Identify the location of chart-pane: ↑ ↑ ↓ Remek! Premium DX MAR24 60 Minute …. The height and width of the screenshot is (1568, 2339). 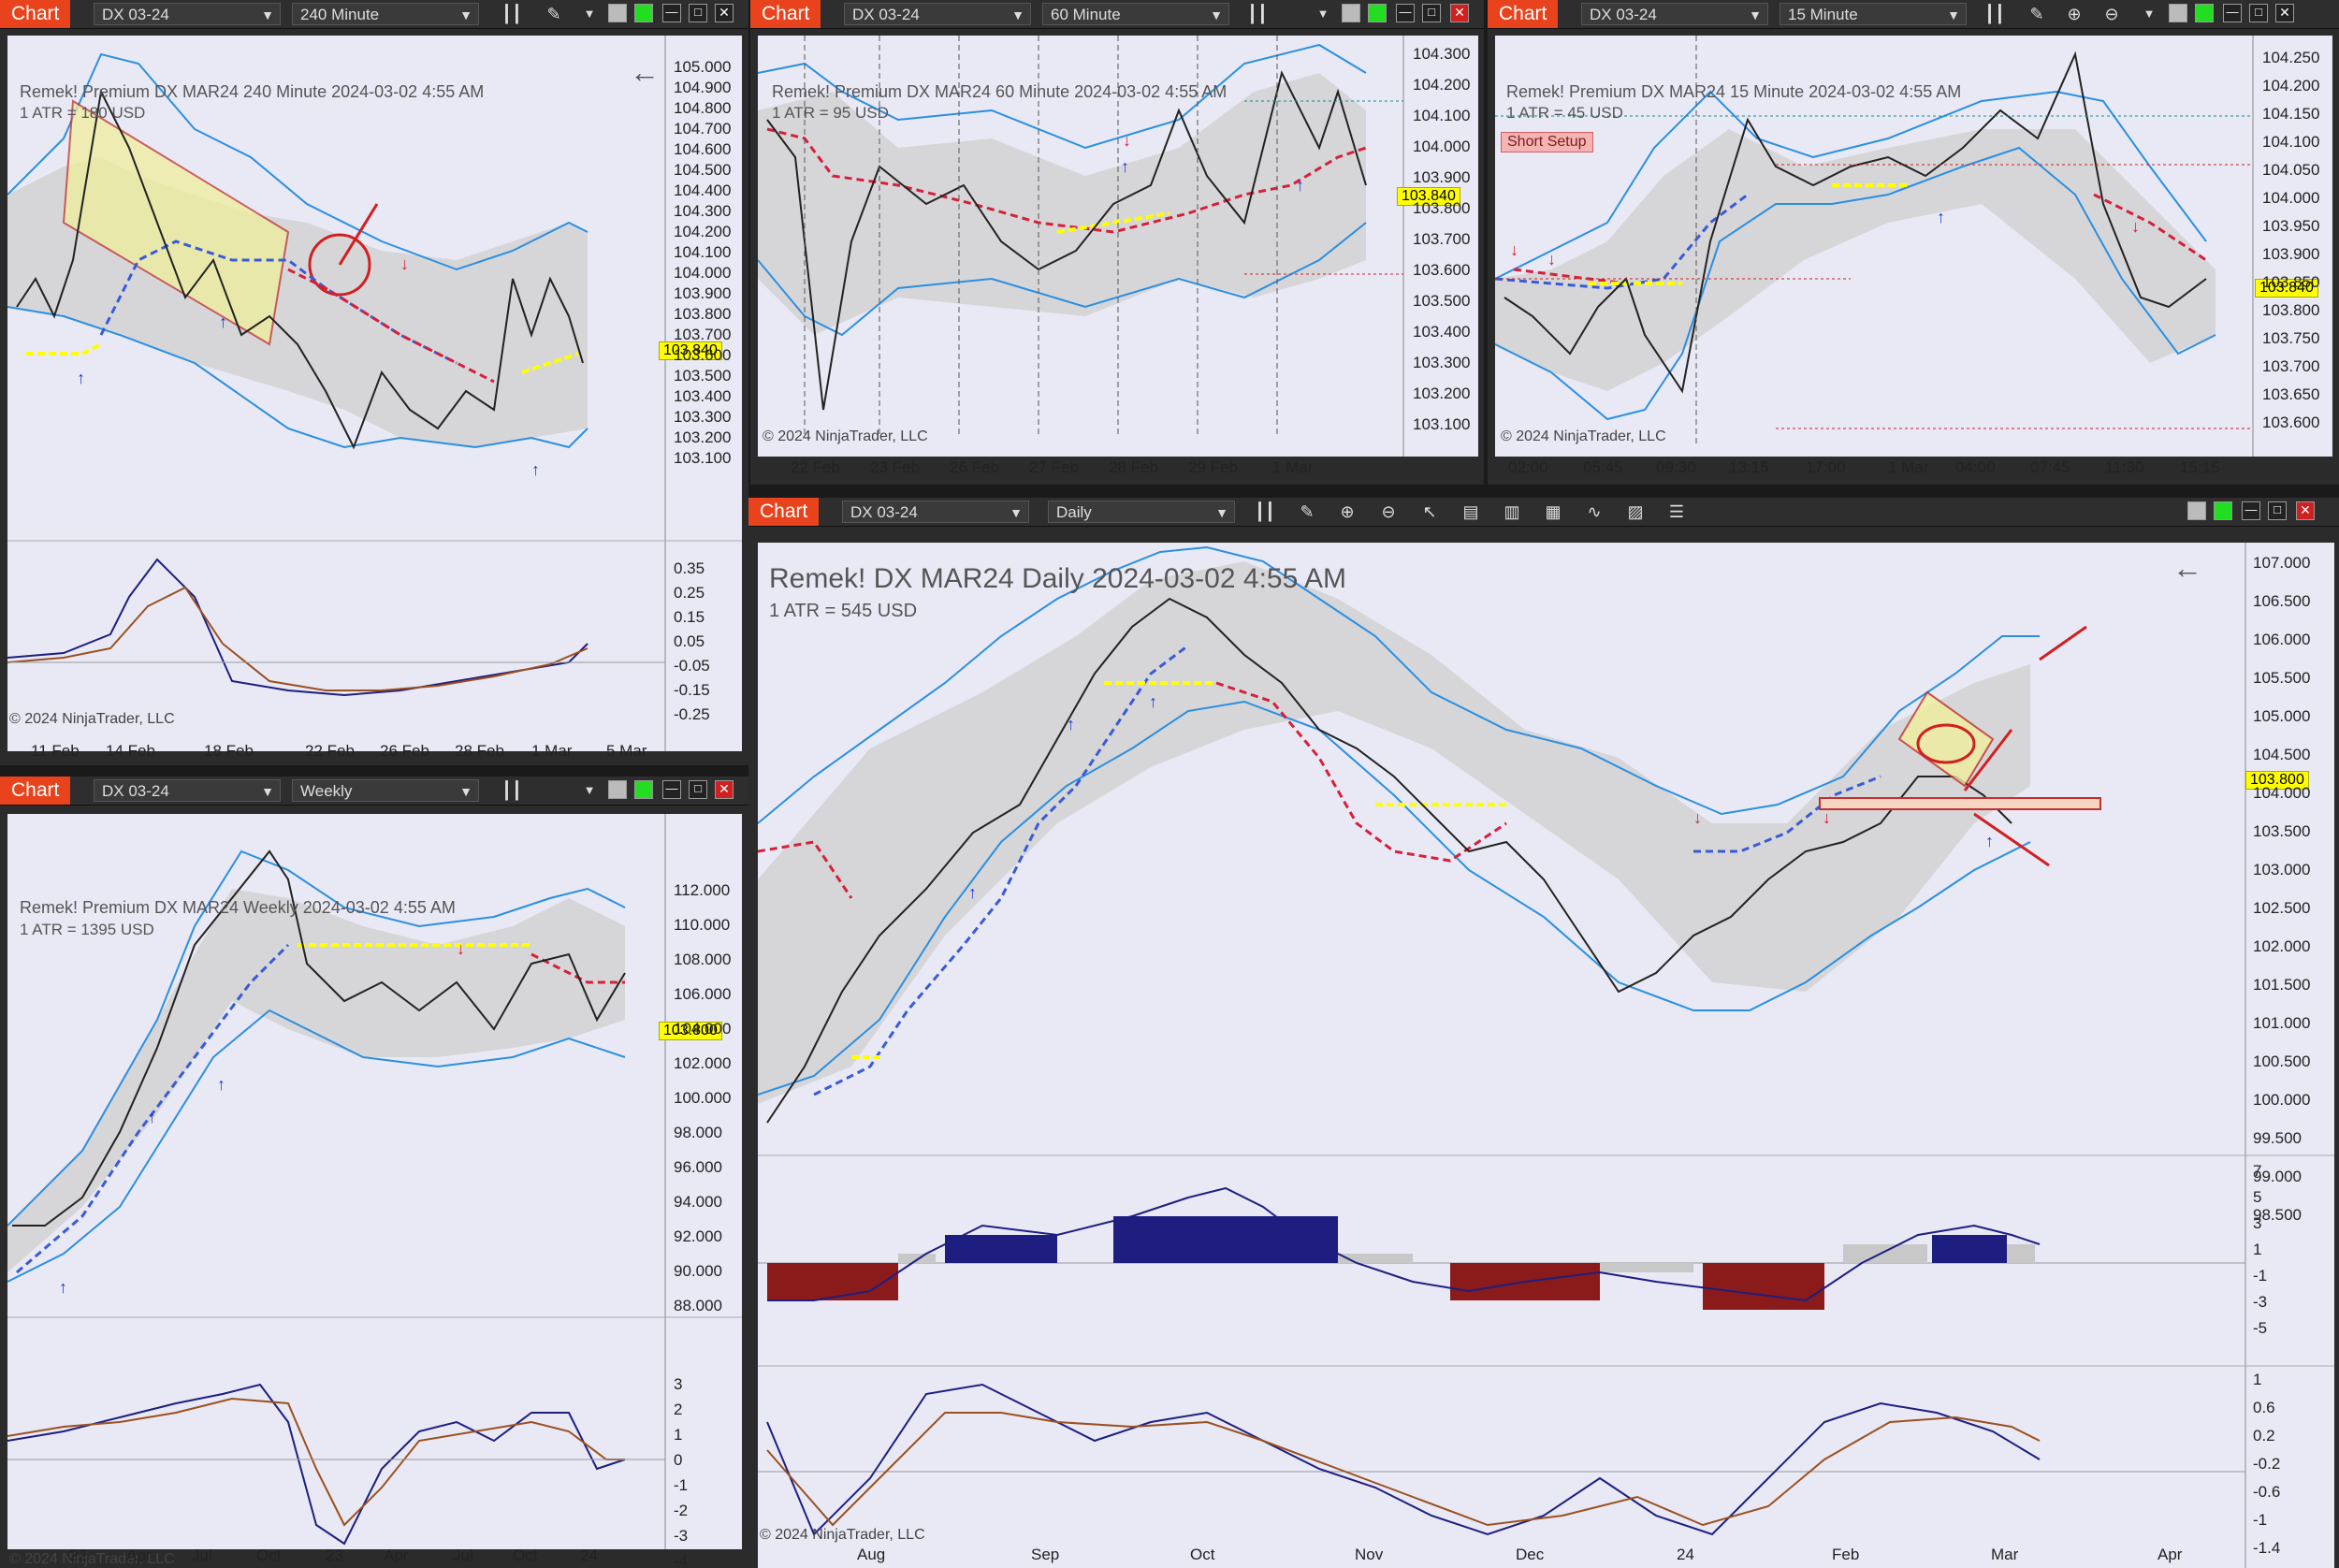
(1118, 247).